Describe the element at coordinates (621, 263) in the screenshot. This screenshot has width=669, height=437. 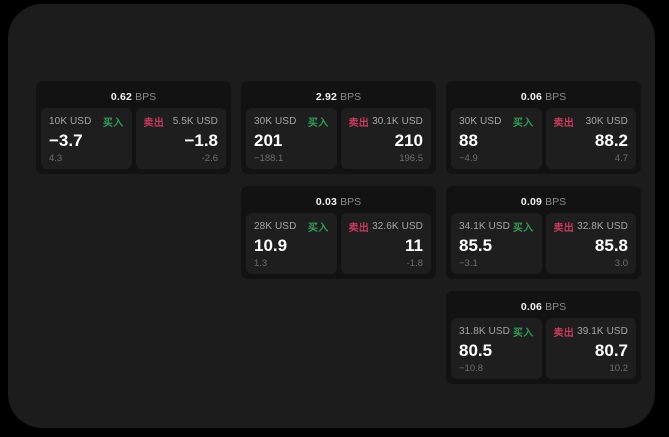
I see `sell-delta: 3.0` at that location.